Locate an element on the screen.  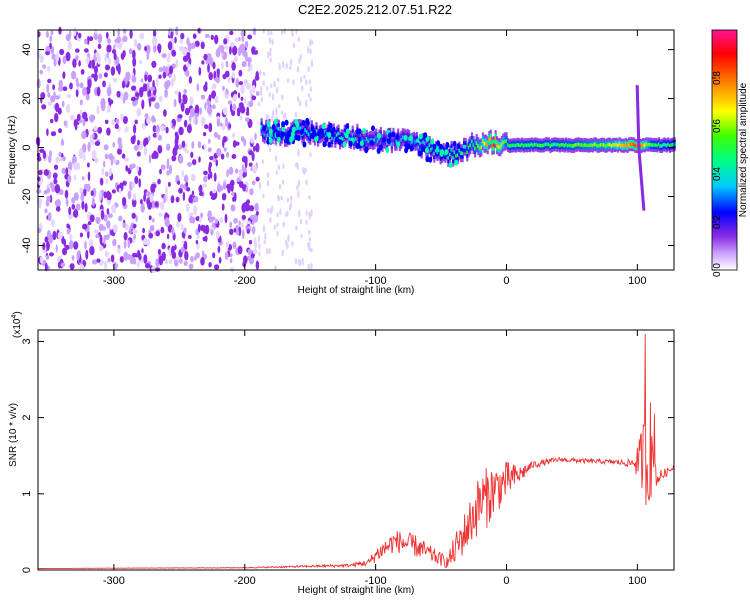
colorbar-tick-label: 0.0 is located at coordinates (717, 270).